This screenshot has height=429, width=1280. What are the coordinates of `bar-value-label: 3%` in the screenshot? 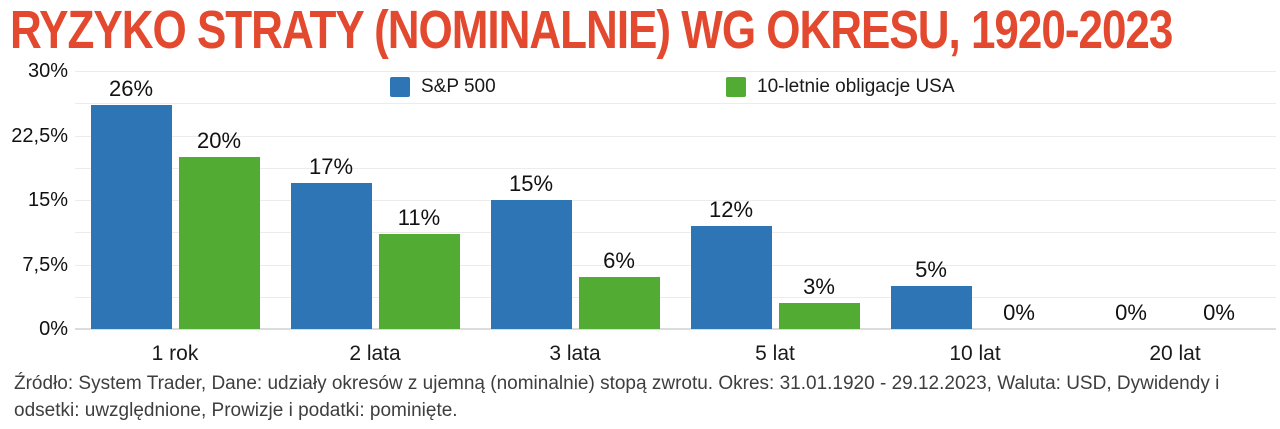 It's located at (819, 287).